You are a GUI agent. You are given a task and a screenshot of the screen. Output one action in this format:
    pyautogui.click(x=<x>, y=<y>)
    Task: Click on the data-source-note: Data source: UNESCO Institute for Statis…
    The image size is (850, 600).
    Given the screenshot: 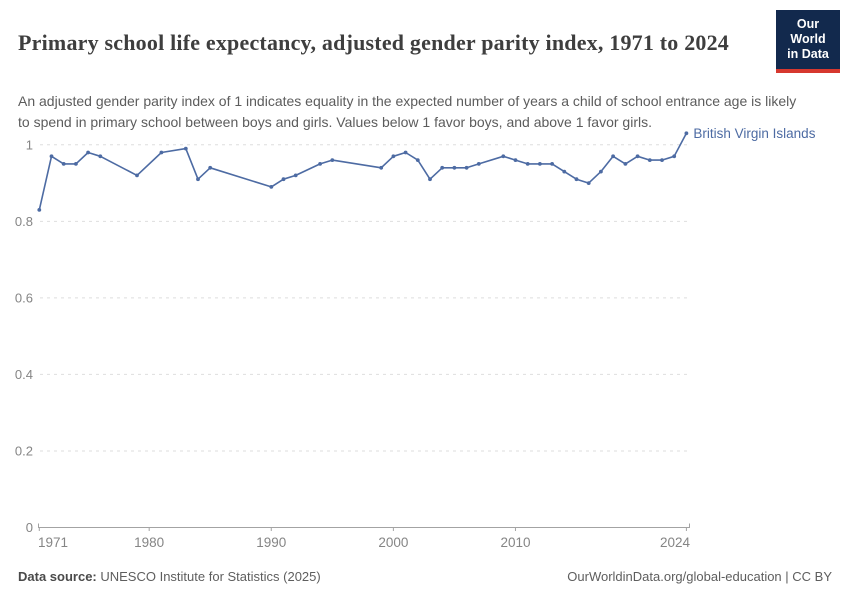 What is the action you would take?
    pyautogui.click(x=169, y=576)
    